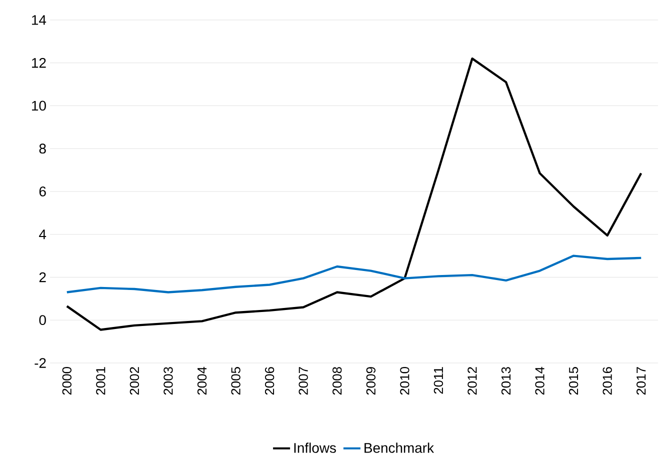 The height and width of the screenshot is (461, 667). Describe the element at coordinates (235, 381) in the screenshot. I see `x-tick-label: 2005` at that location.